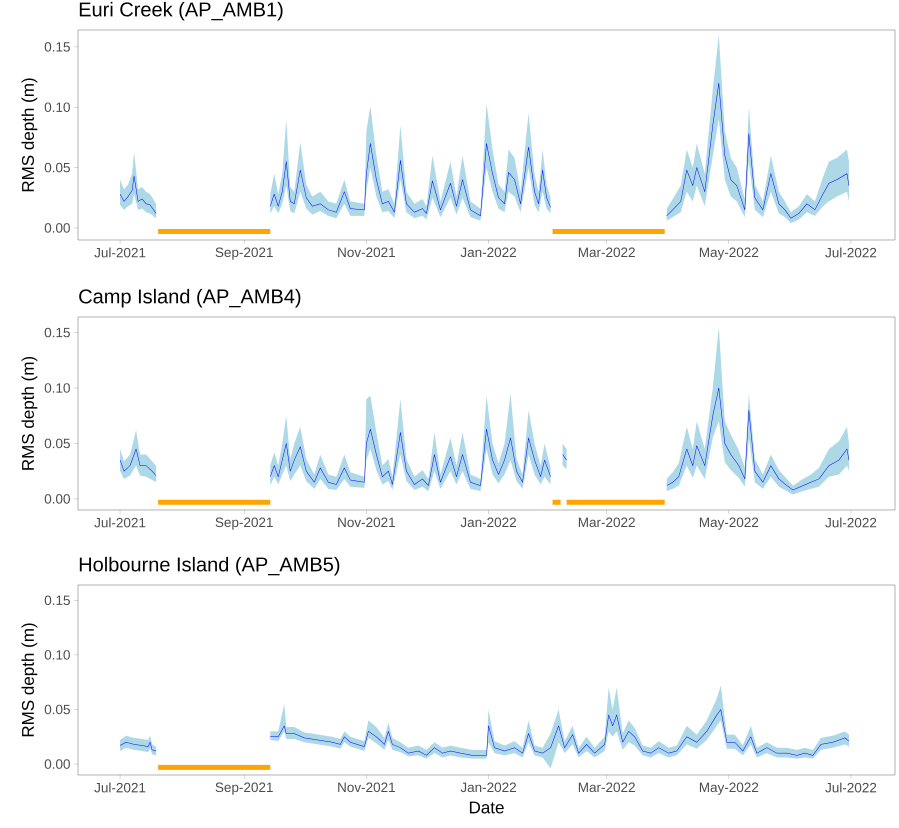  Describe the element at coordinates (210, 566) in the screenshot. I see `chart-title: Holbourne Island (AP_AMB5)` at that location.